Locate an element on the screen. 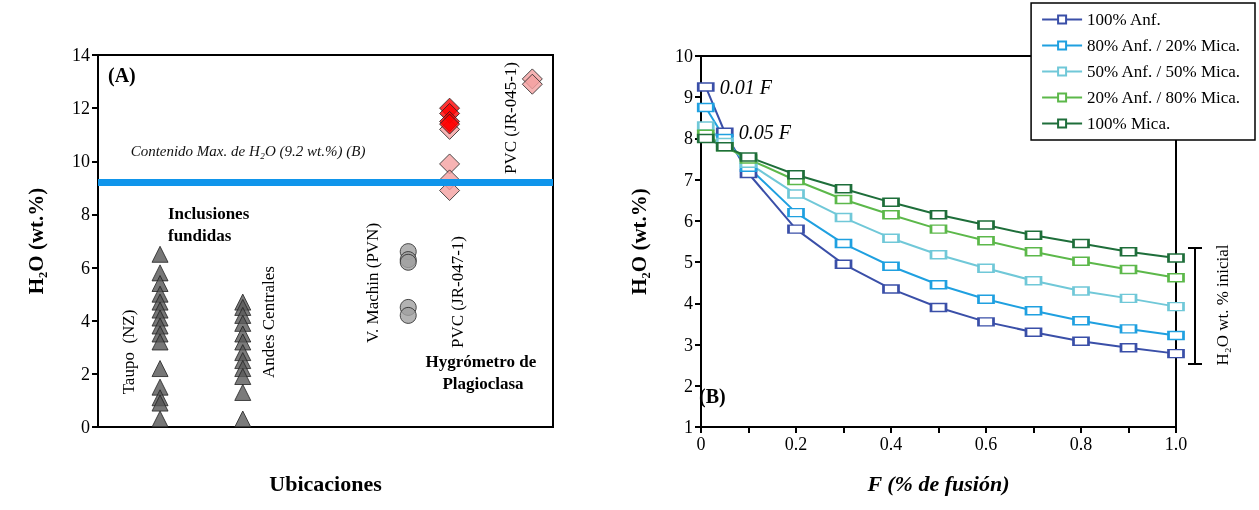 This screenshot has height=510, width=1259. y-tick-label: 12 is located at coordinates (81, 108).